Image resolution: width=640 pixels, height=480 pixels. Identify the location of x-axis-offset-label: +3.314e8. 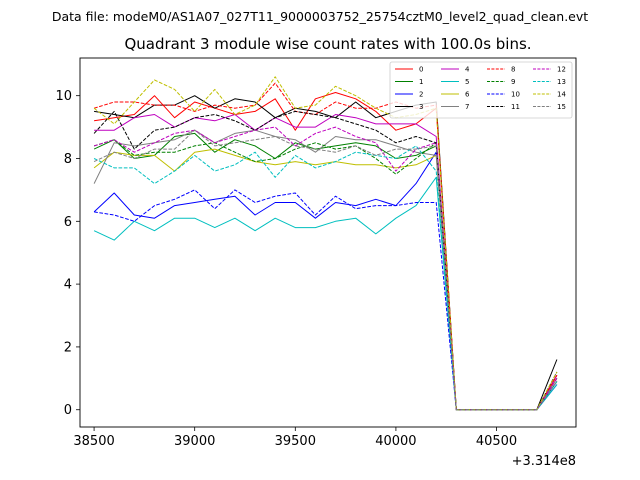
(544, 461).